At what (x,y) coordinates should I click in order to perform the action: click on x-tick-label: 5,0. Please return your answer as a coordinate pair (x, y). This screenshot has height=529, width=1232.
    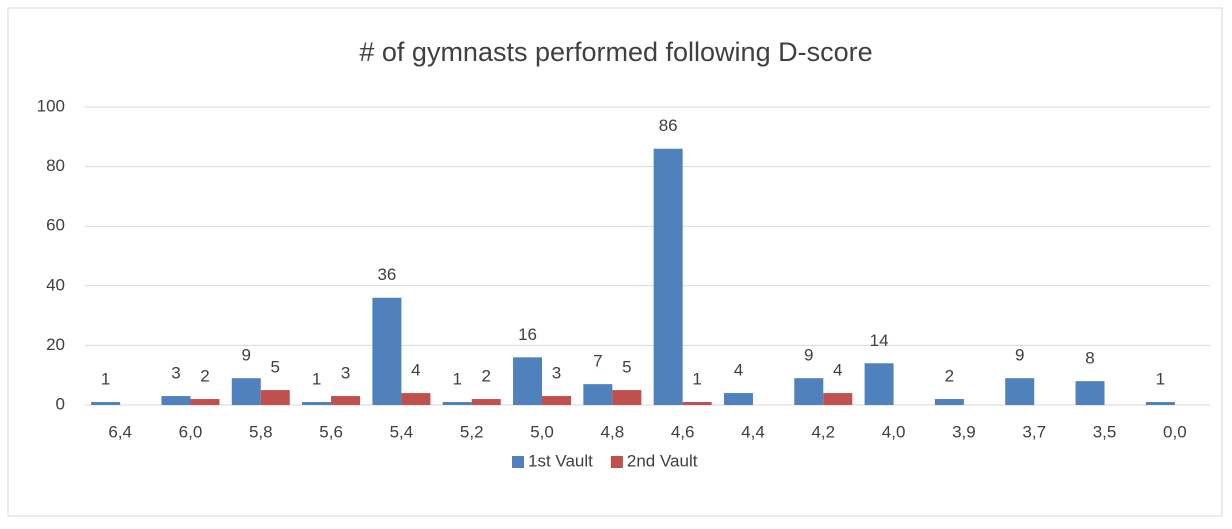
    Looking at the image, I should click on (542, 431).